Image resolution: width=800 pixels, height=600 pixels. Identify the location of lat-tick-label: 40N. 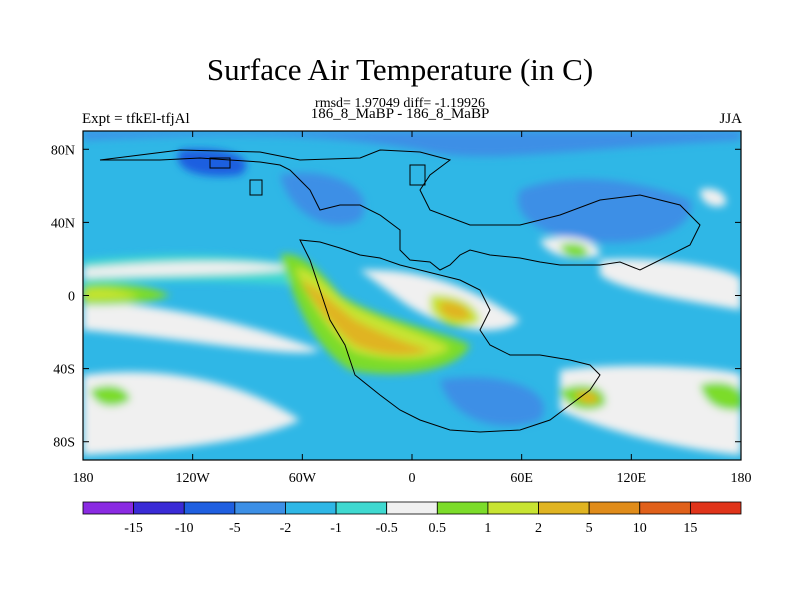
(63, 223).